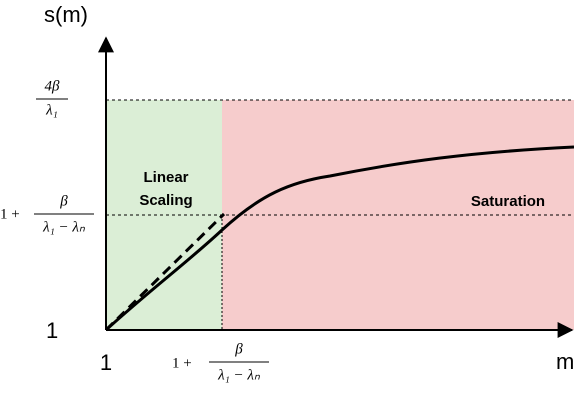 The image size is (574, 416). I want to click on y-tick-denominator: λ₁, so click(51, 110).